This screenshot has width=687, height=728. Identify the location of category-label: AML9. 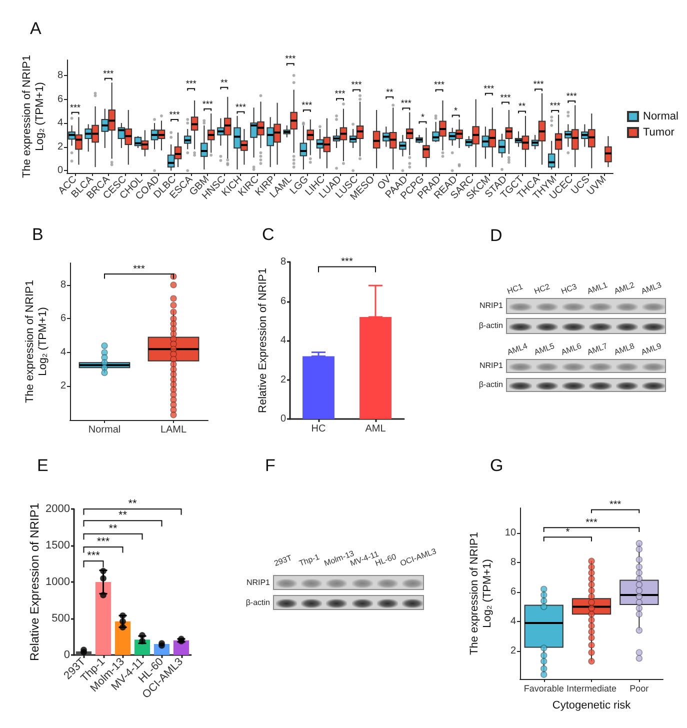
(650, 349).